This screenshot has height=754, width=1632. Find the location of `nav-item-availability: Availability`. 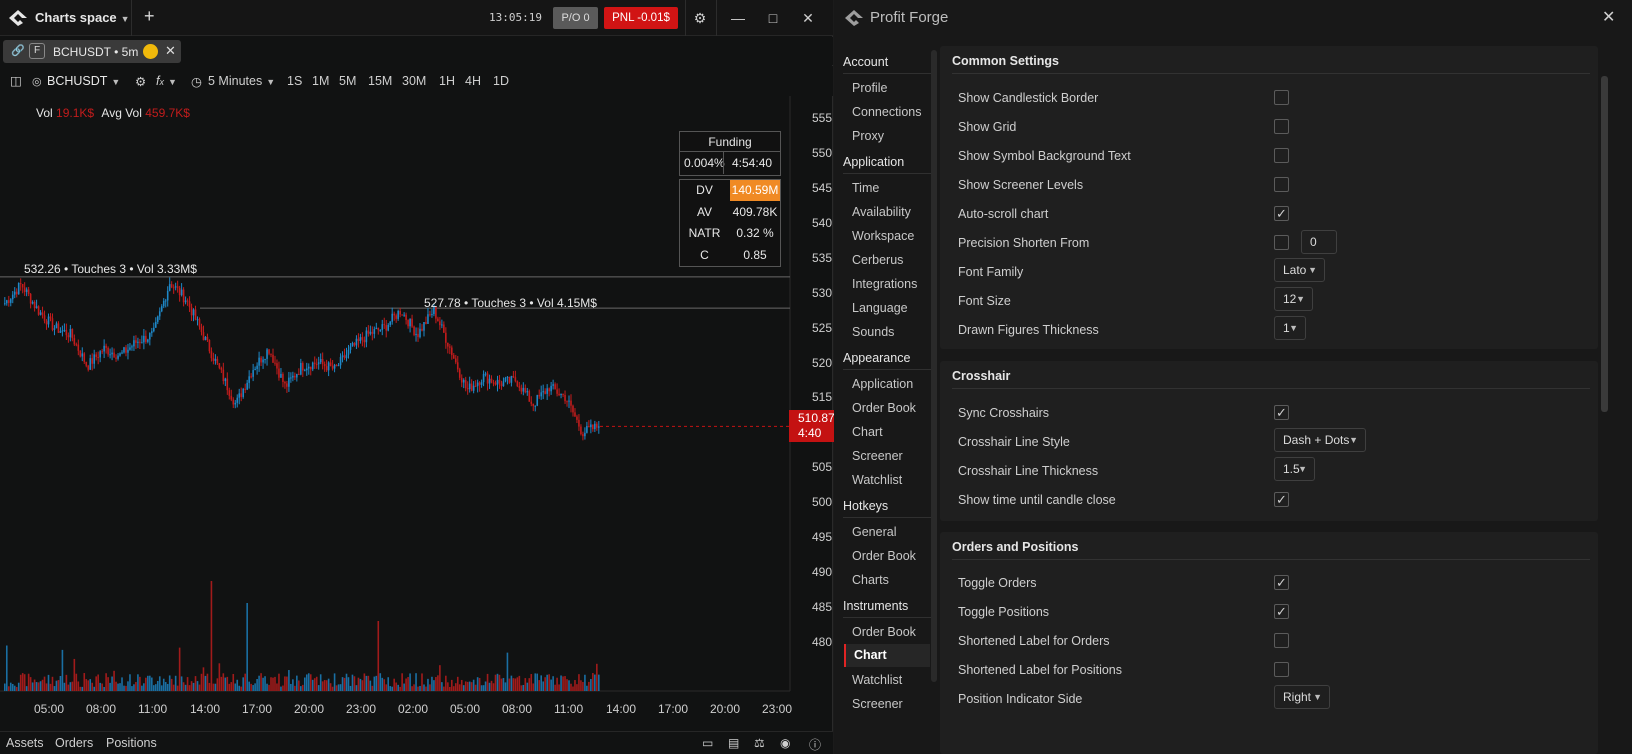

nav-item-availability: Availability is located at coordinates (881, 212).